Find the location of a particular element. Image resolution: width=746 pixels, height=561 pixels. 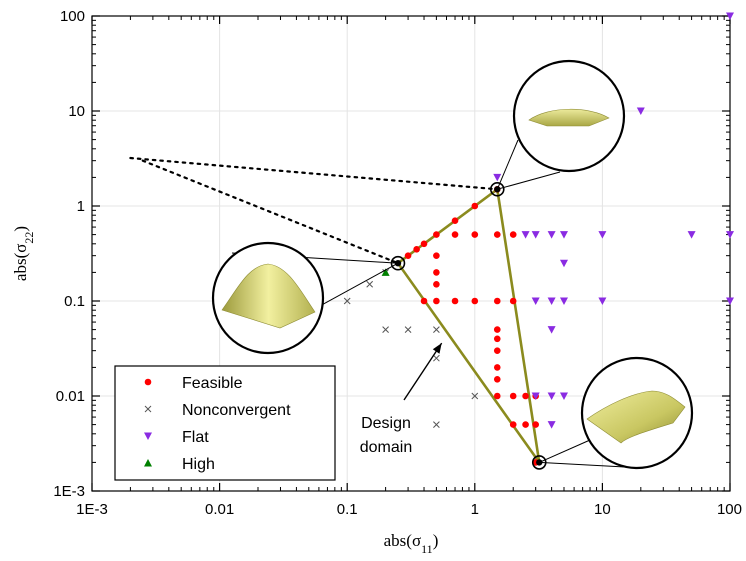

y-tick-label: 0.01 is located at coordinates (70, 396).